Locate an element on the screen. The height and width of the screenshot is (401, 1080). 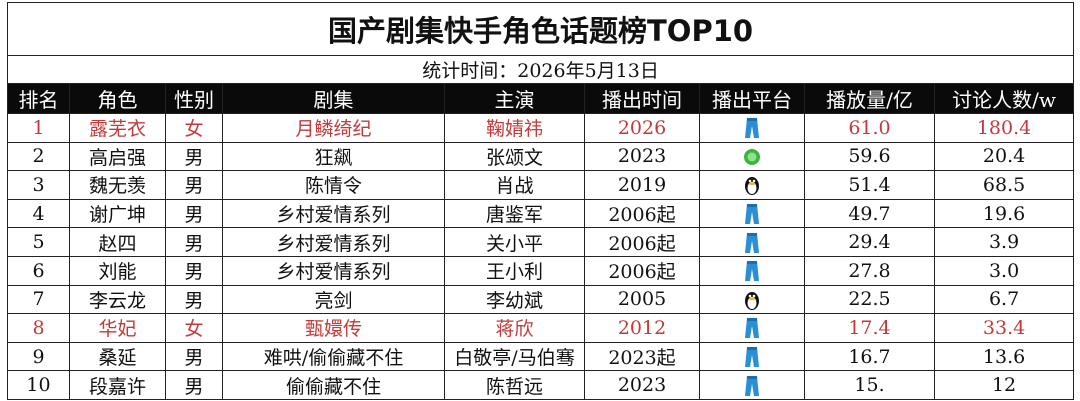
table-cell: 68.5 is located at coordinates (1004, 185).